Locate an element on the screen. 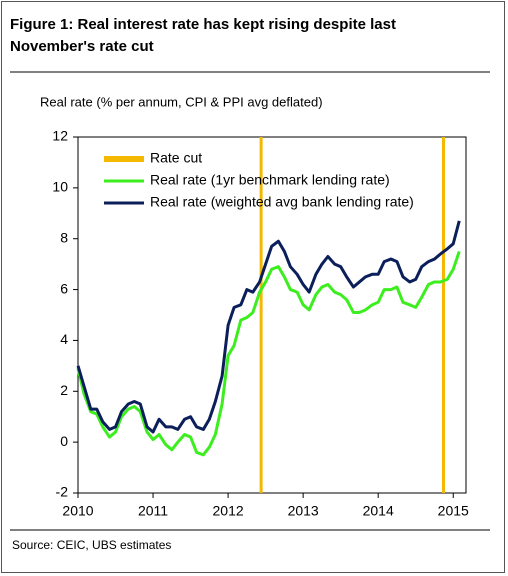  x-tick-label: 2011 is located at coordinates (153, 511).